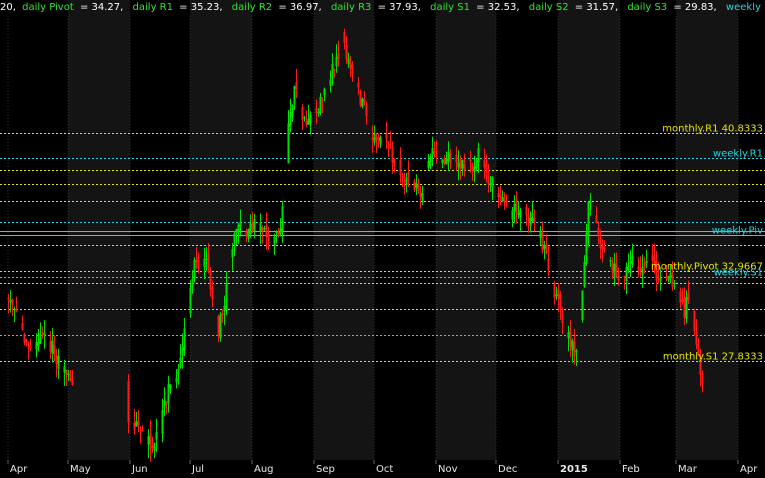 The width and height of the screenshot is (765, 478). Describe the element at coordinates (177, 7) in the screenshot. I see `legend-daily-r1: daily R1 = 35.23,` at that location.